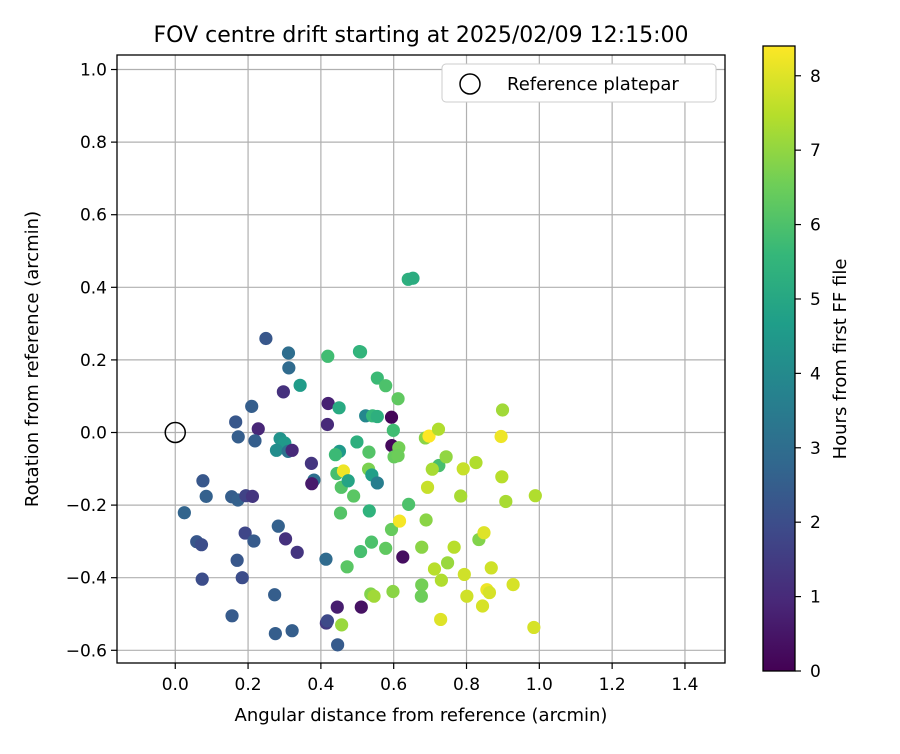  Describe the element at coordinates (815, 300) in the screenshot. I see `colorbar-tick-label: 5` at that location.